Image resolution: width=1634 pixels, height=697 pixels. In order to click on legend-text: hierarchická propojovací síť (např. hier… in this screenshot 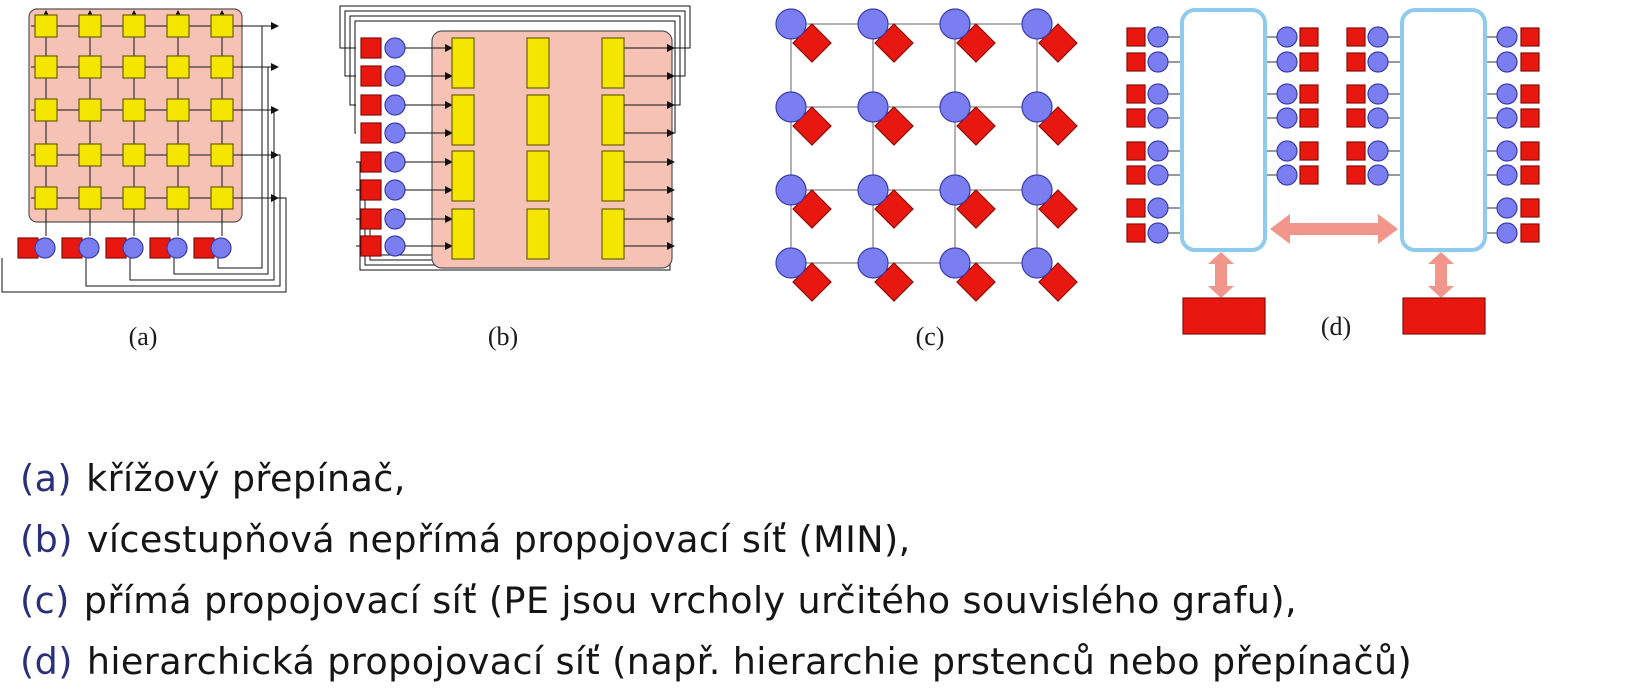, I will do `click(749, 661)`.